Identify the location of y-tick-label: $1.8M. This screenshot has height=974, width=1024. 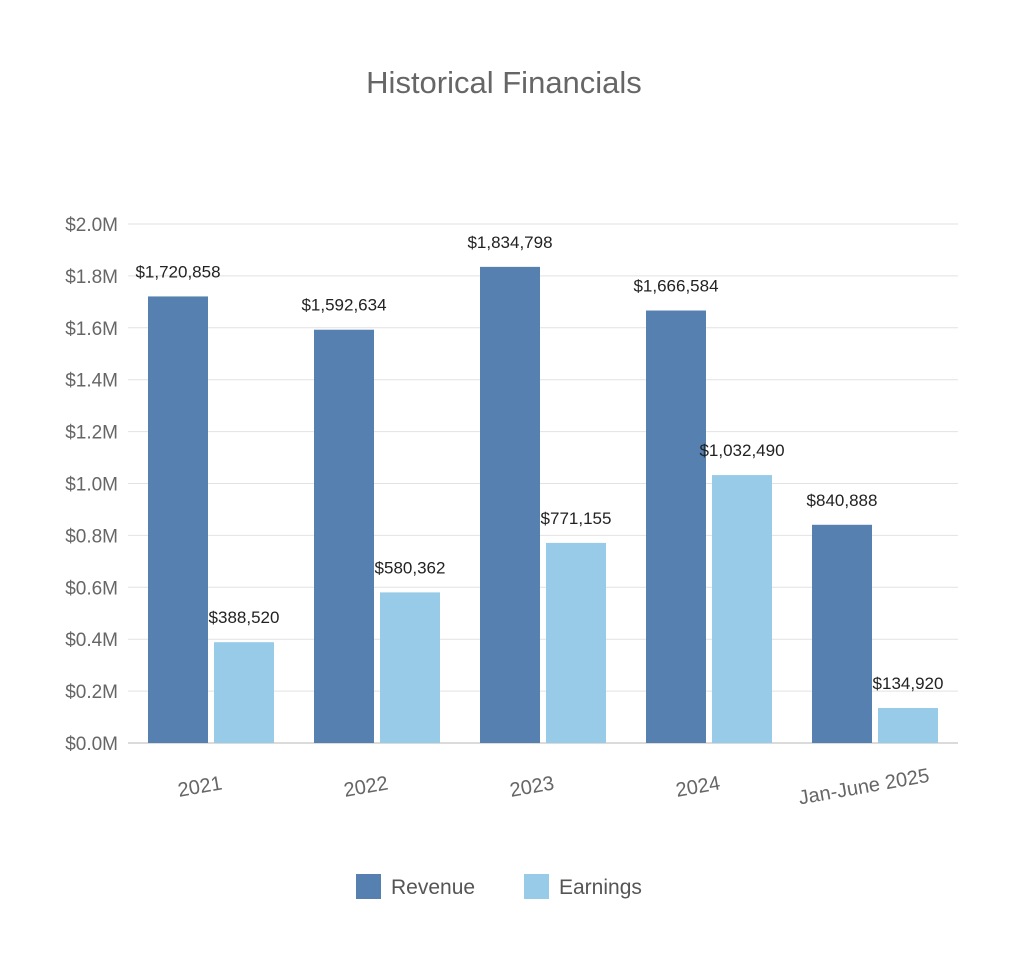
(91, 277).